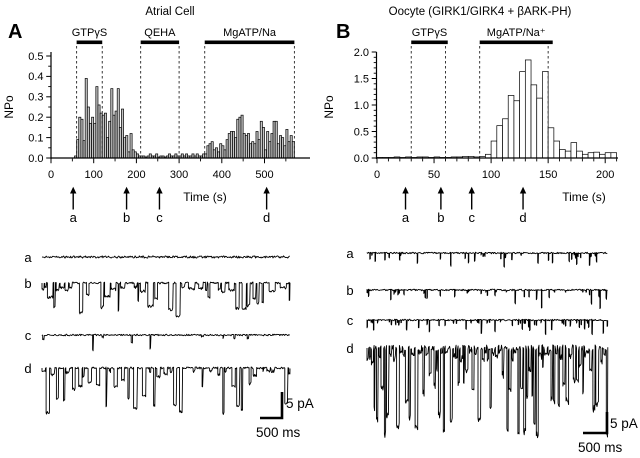  What do you see at coordinates (160, 33) in the screenshot?
I see `treatment-label: QEHA` at bounding box center [160, 33].